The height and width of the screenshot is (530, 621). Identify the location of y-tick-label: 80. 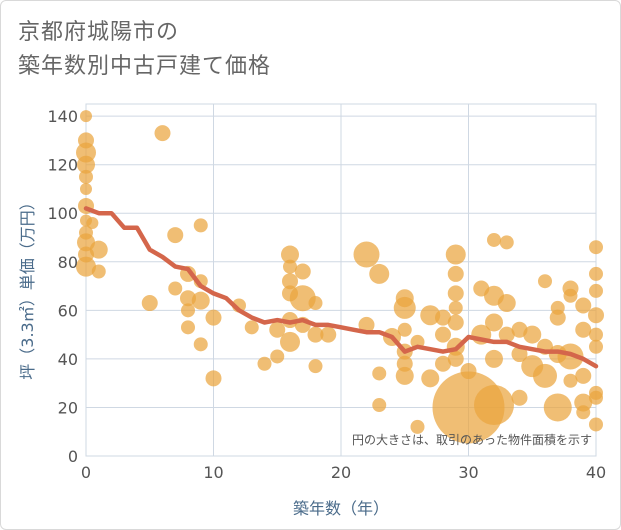
(68, 262).